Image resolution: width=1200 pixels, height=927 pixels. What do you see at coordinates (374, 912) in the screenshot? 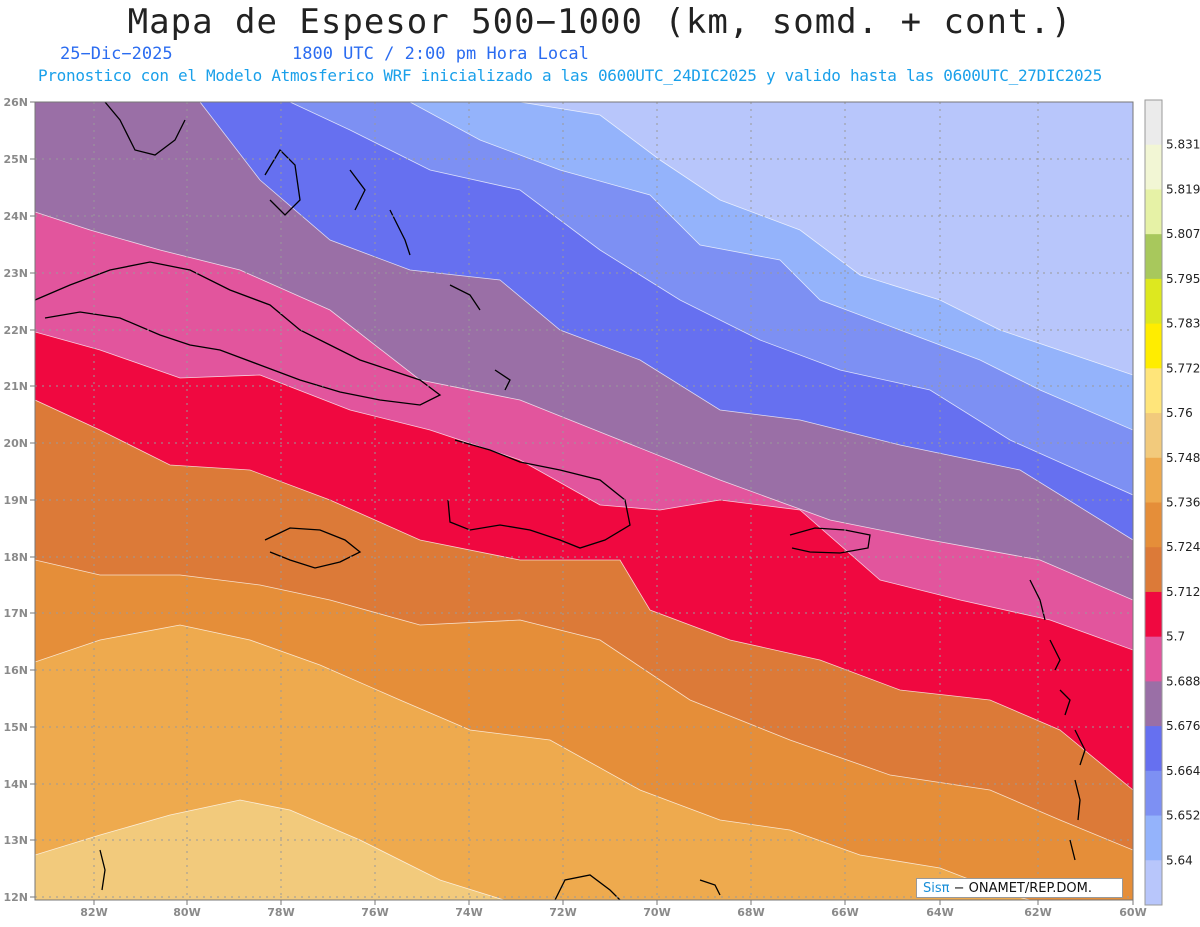
I see `longitude-label: 76W` at bounding box center [374, 912].